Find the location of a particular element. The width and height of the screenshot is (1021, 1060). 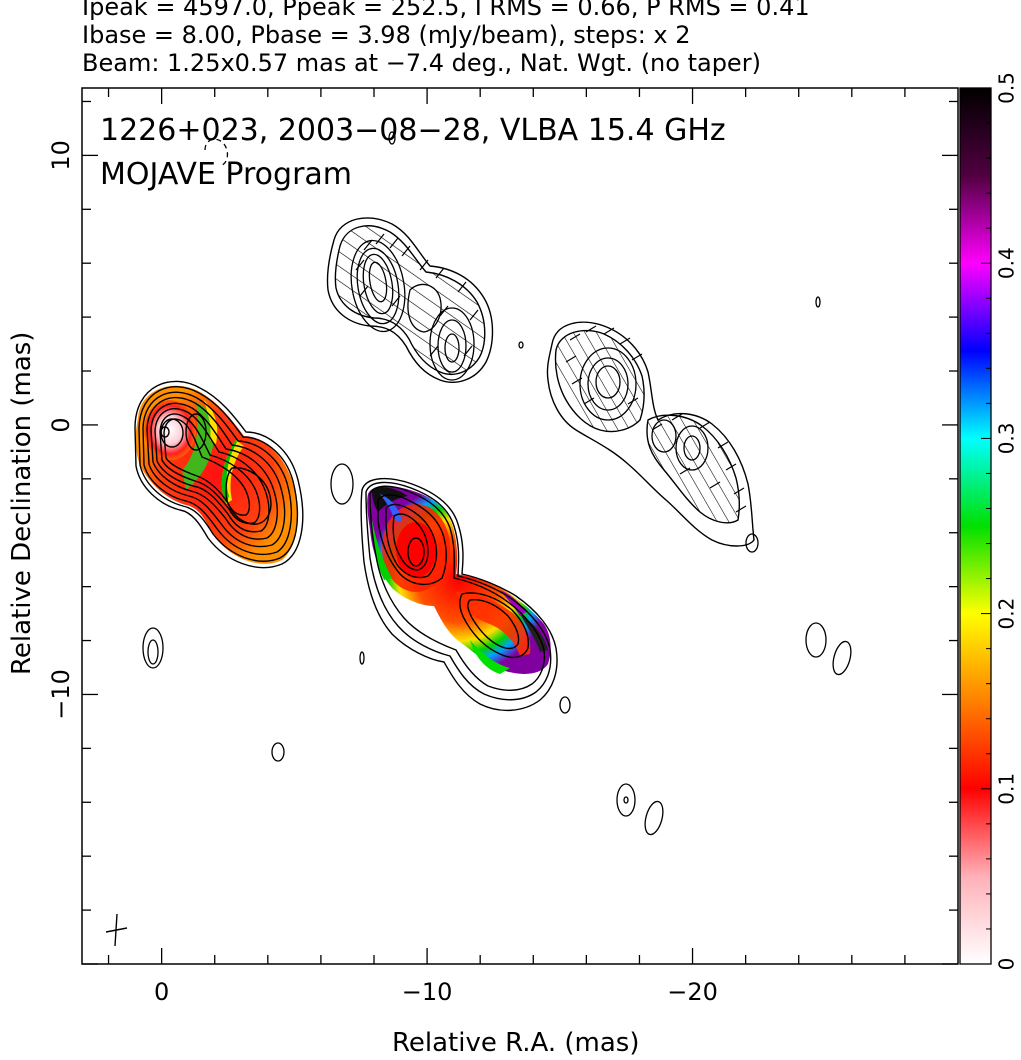

beam-marker is located at coordinates (116, 930).